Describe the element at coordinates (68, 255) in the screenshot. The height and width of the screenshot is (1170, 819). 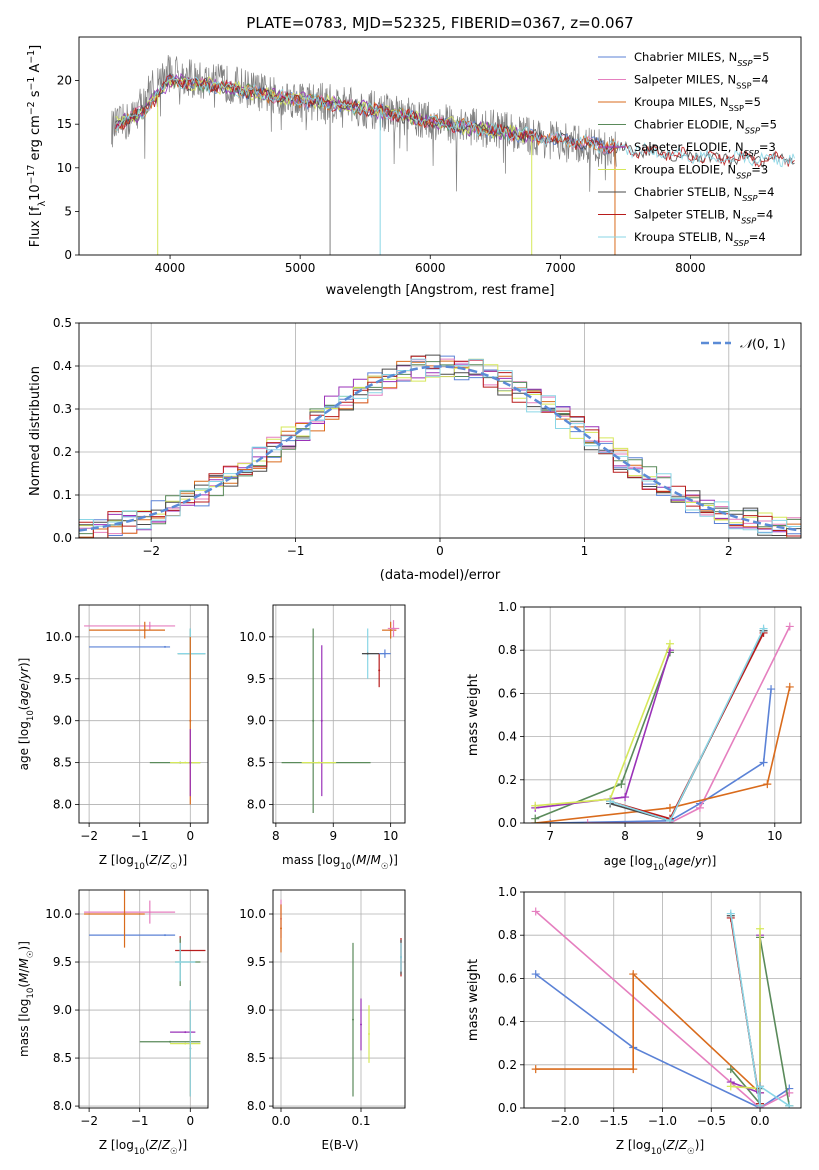
I see `y-tick-label: 0` at that location.